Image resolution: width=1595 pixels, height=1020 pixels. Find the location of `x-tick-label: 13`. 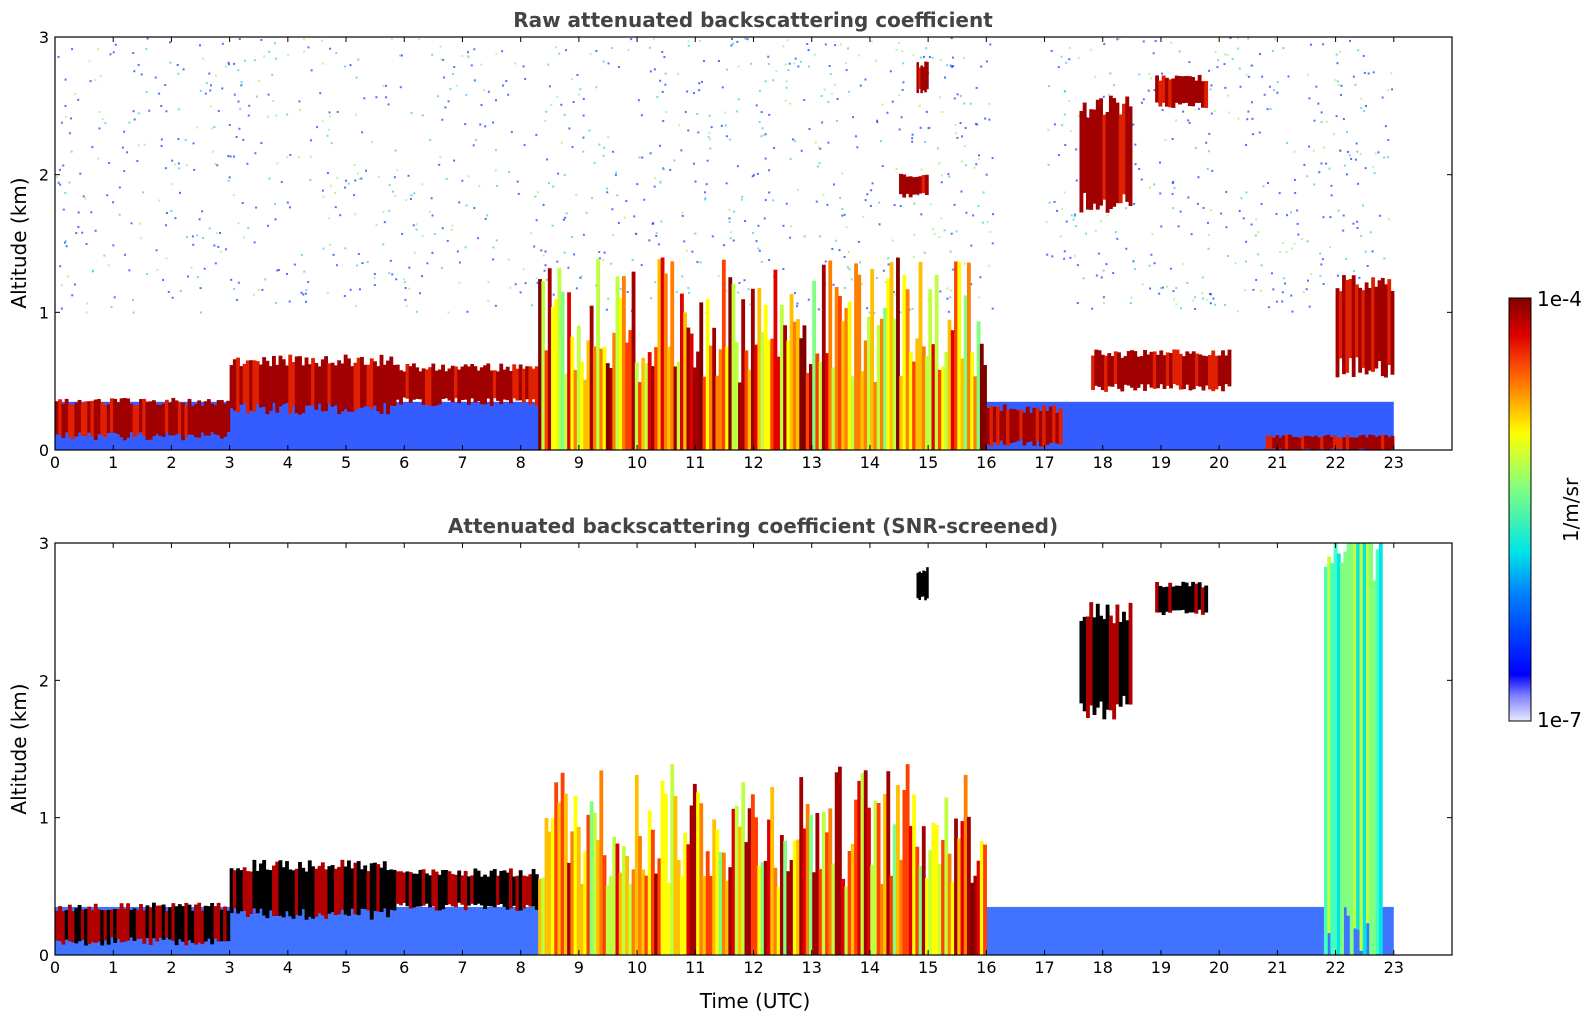

x-tick-label: 13 is located at coordinates (812, 967).